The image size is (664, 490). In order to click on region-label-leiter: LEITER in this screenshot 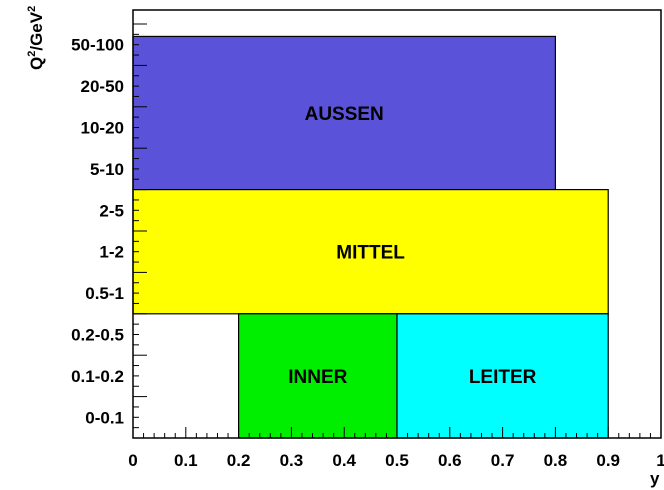, I will do `click(503, 377)`.